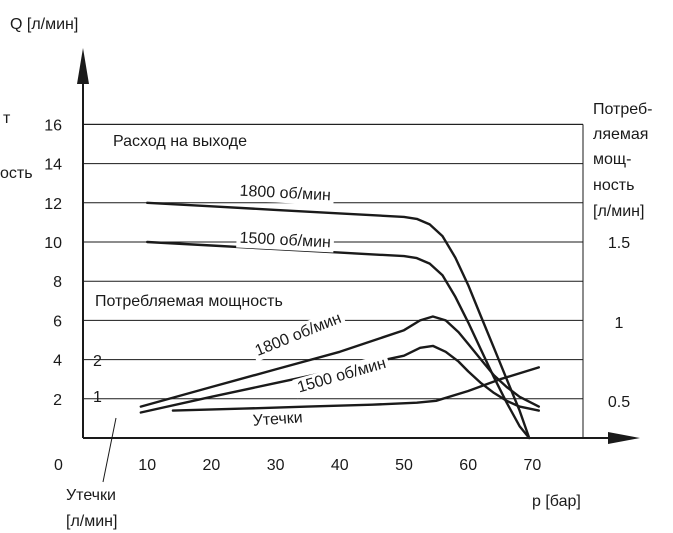 The image size is (673, 533). I want to click on series-label: Утечки, so click(277, 419).